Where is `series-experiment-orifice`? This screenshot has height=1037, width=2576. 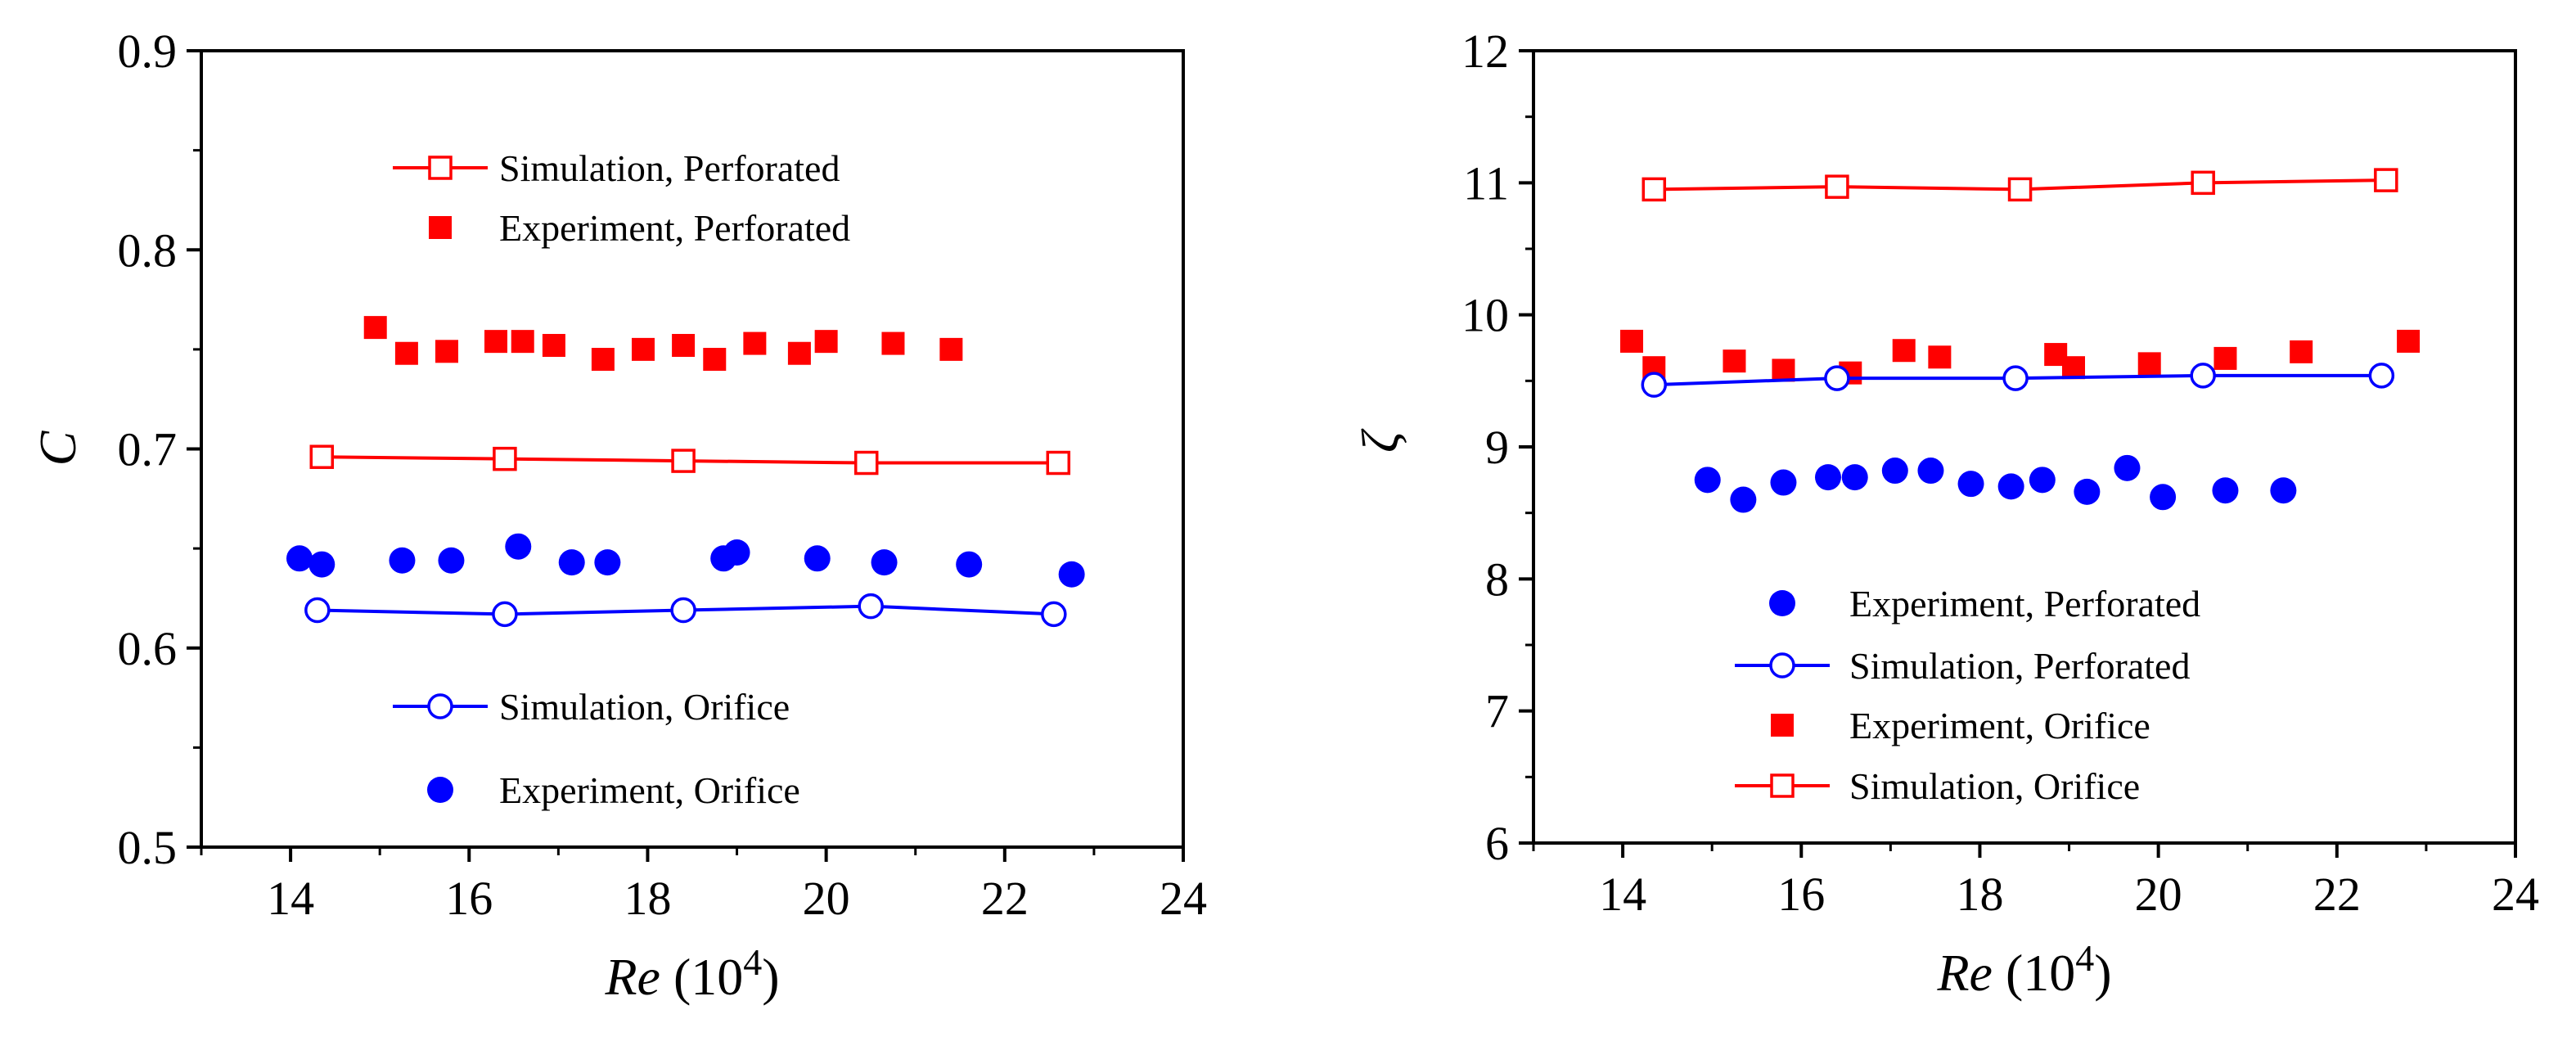
series-experiment-orifice is located at coordinates (685, 560).